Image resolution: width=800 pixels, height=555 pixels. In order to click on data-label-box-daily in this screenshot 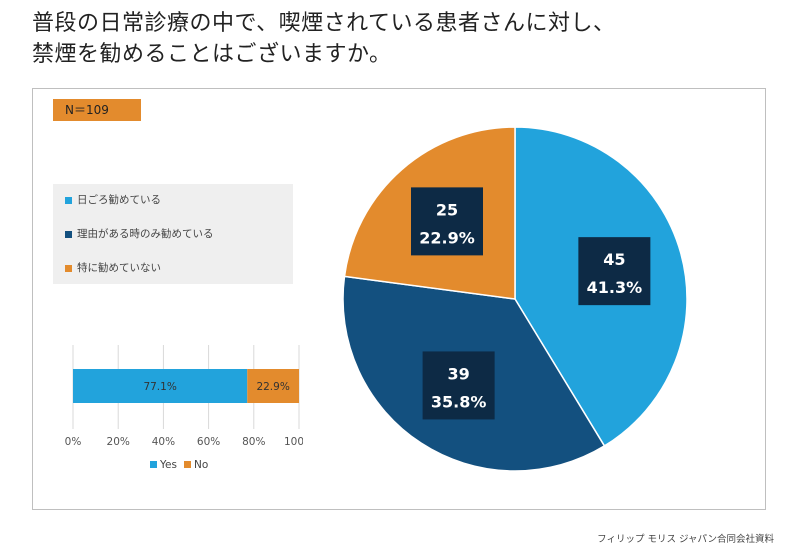, I will do `click(614, 271)`.